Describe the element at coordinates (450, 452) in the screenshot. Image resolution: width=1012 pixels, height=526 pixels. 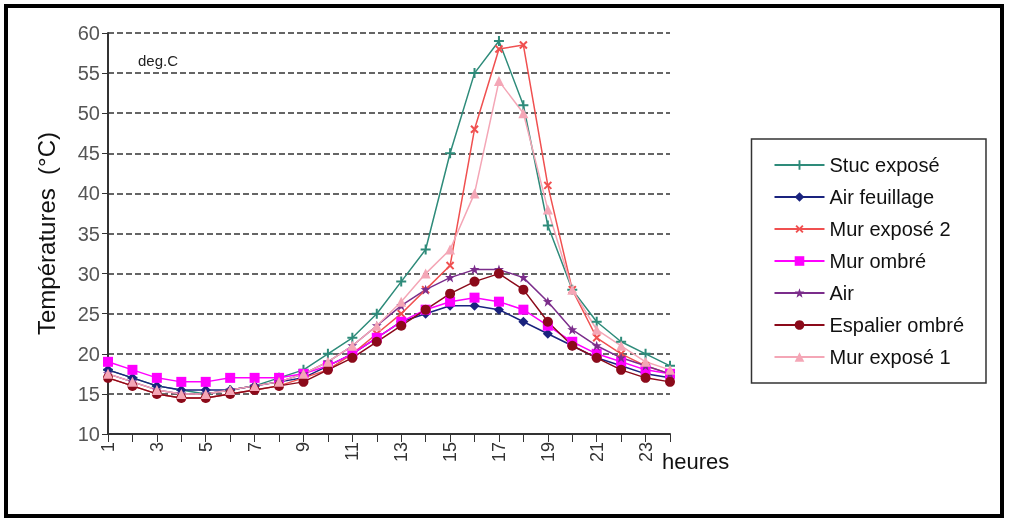
I see `x-tick-label: 15` at that location.